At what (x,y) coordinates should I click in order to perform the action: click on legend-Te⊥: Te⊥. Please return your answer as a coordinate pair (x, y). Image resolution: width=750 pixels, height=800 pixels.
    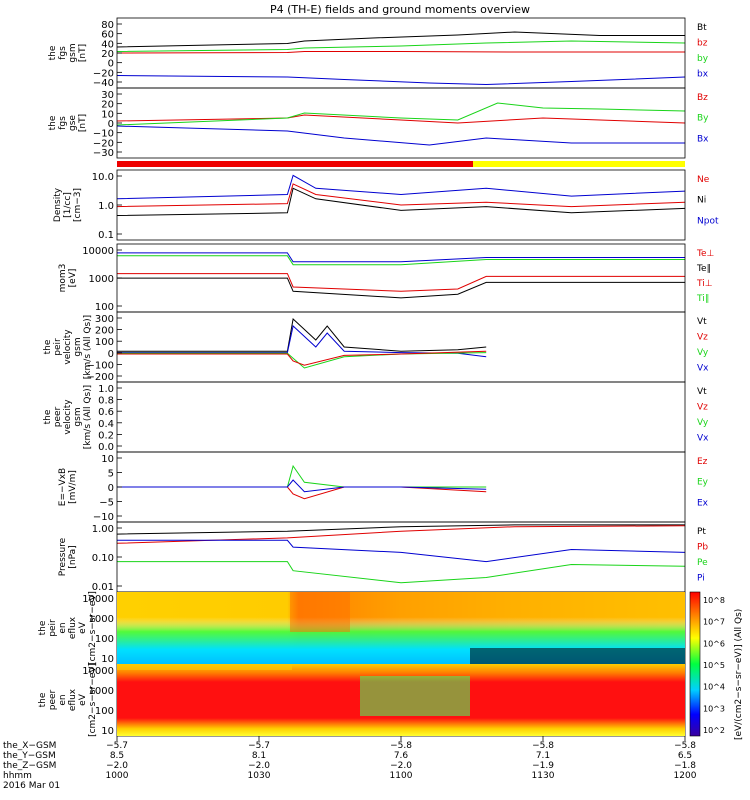
    Looking at the image, I should click on (705, 254).